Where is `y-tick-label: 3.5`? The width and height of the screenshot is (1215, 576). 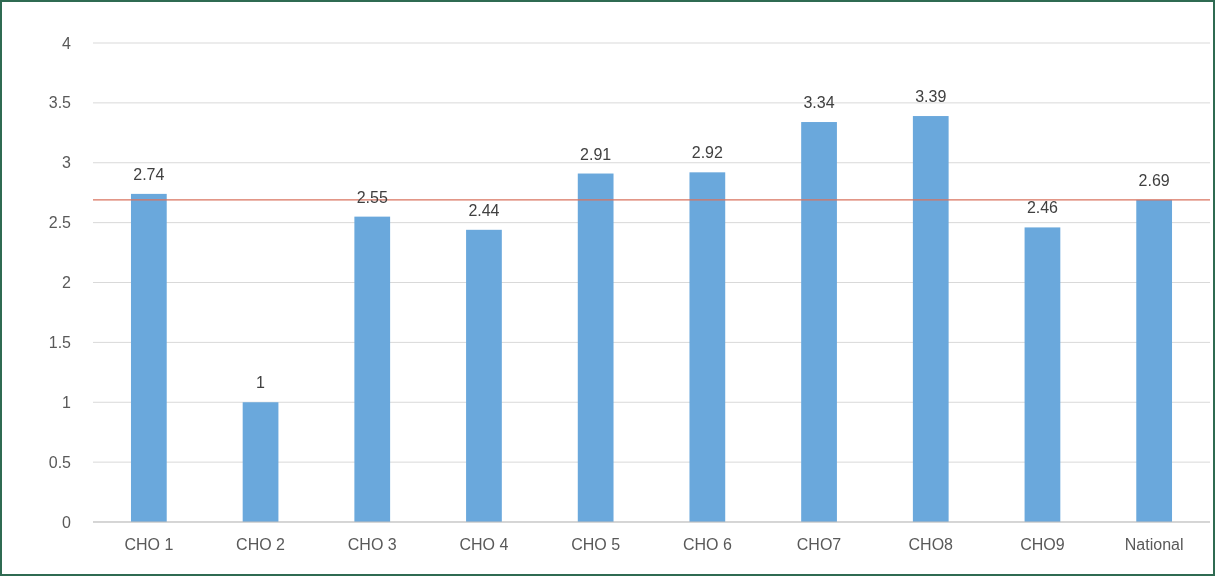 y-tick-label: 3.5 is located at coordinates (60, 103).